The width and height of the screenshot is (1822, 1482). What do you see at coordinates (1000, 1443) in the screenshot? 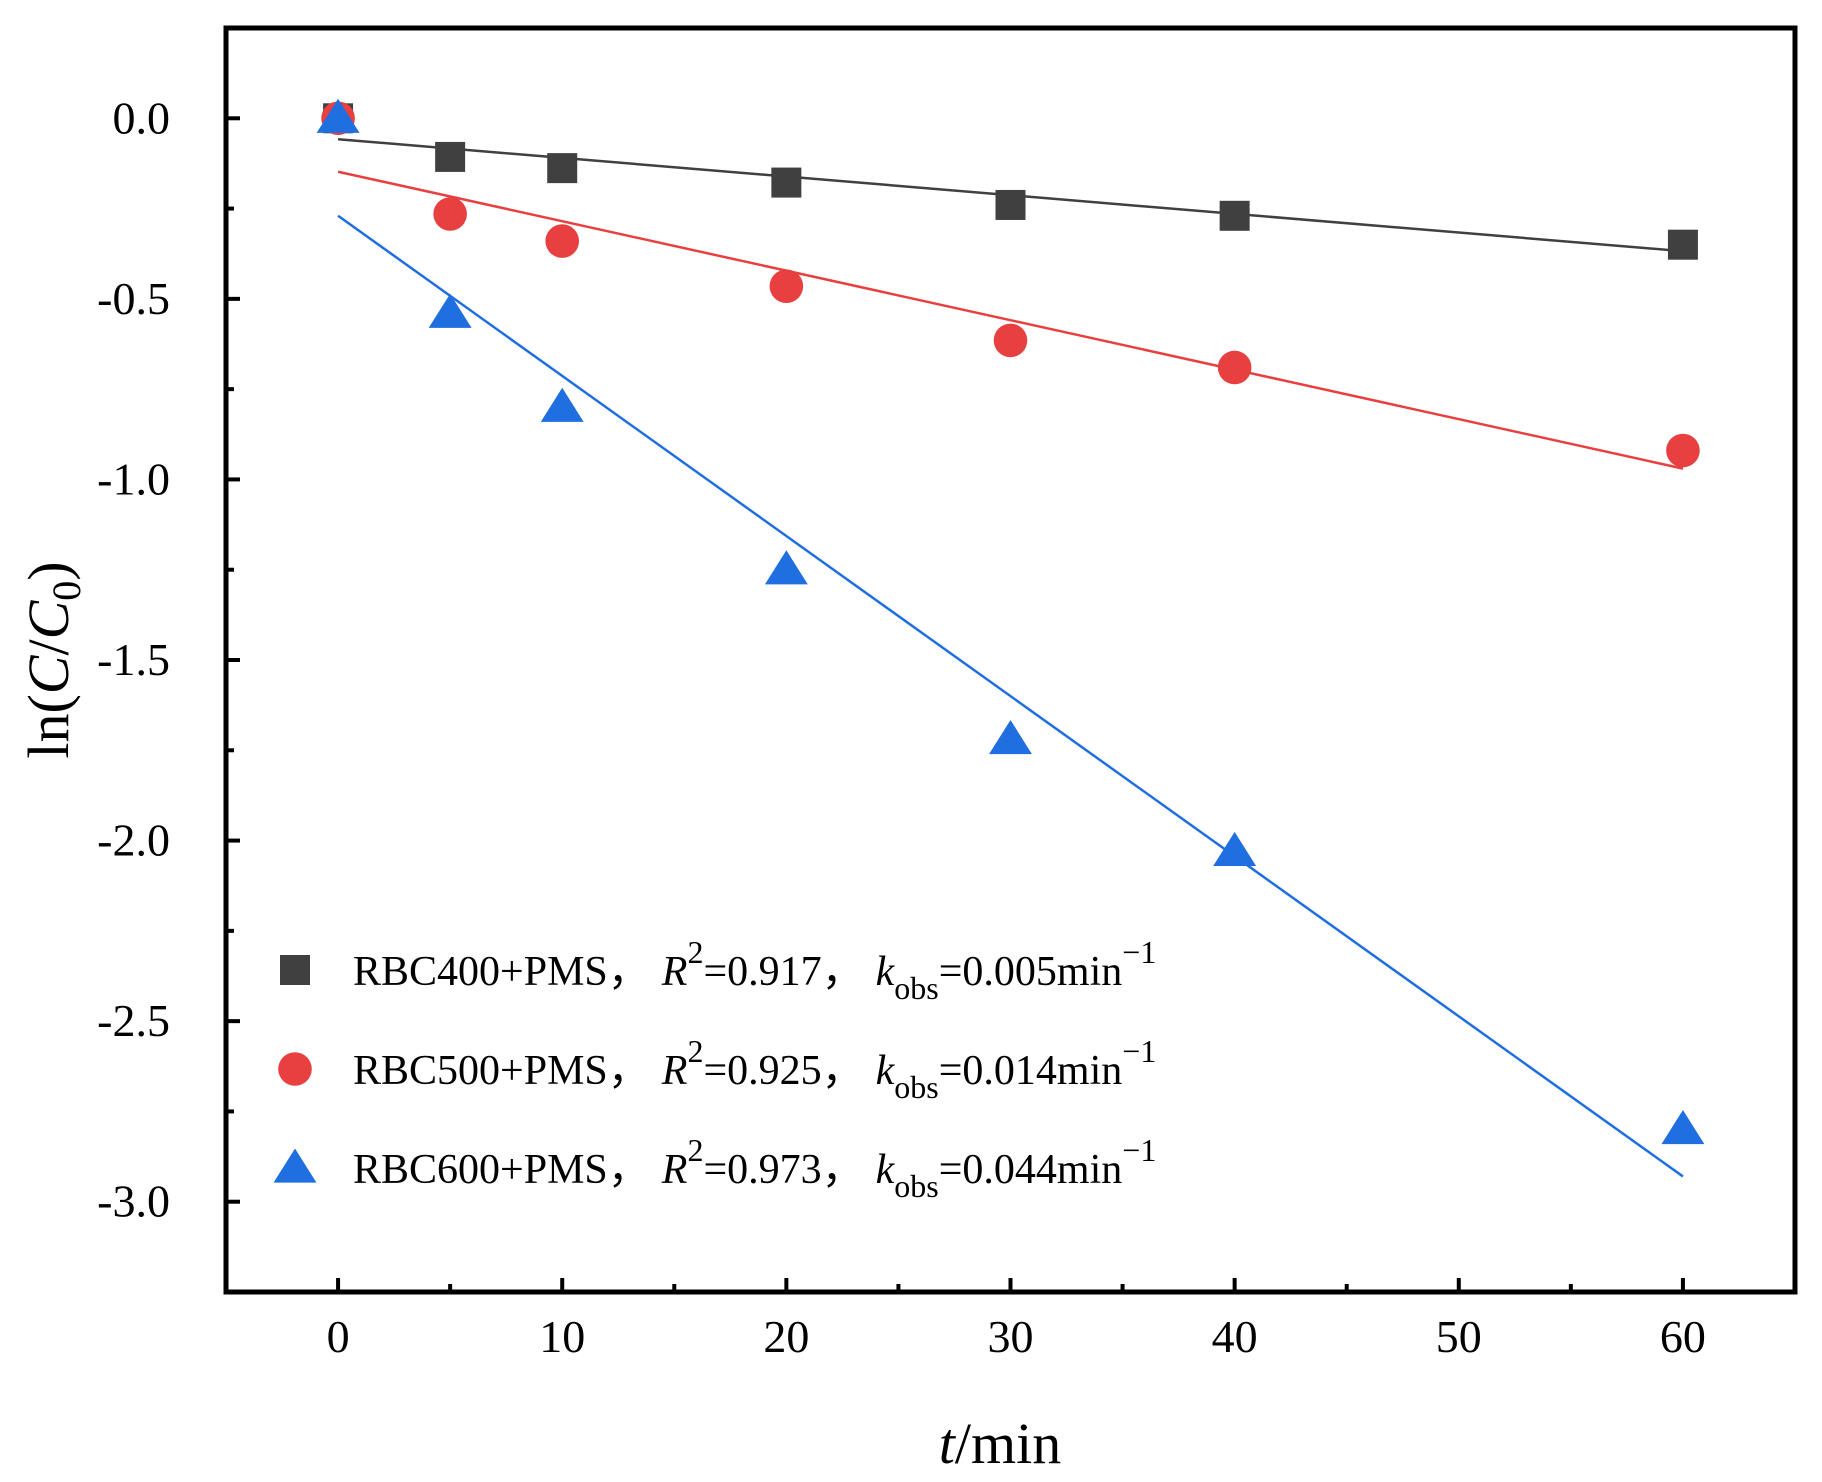
I see `x-axis-label: t/min` at bounding box center [1000, 1443].